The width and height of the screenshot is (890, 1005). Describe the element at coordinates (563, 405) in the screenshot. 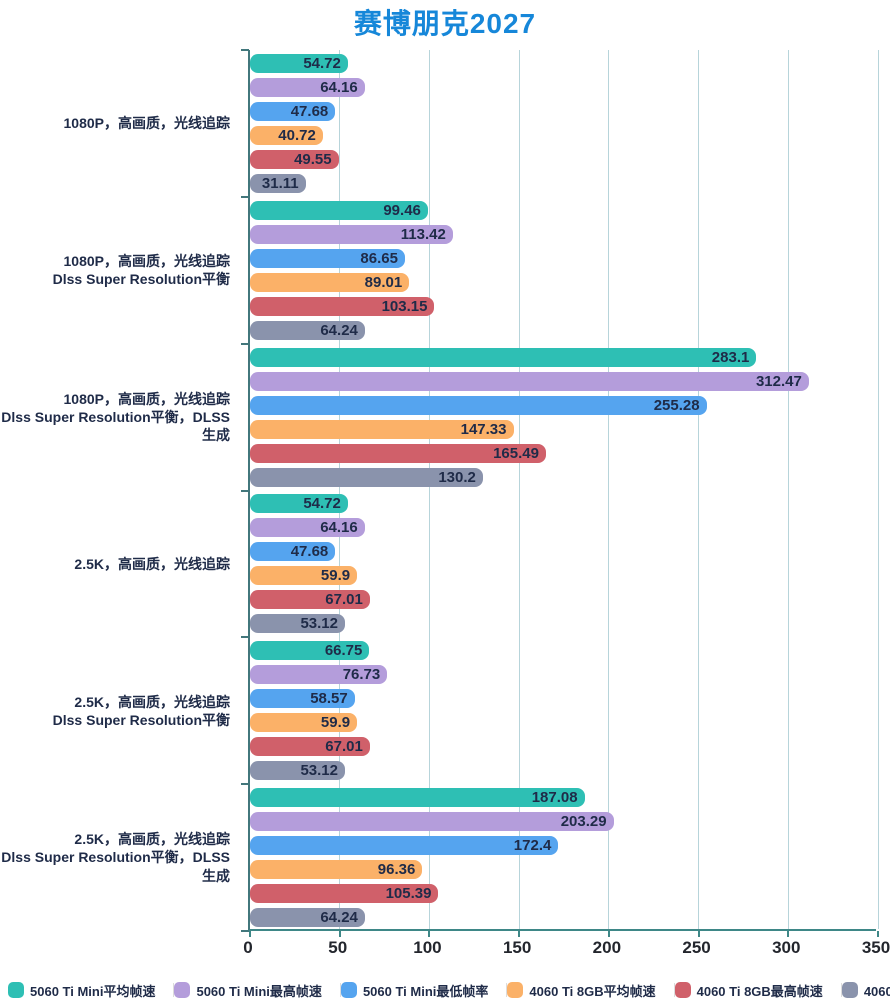

I see `bar-row: 255.28` at that location.